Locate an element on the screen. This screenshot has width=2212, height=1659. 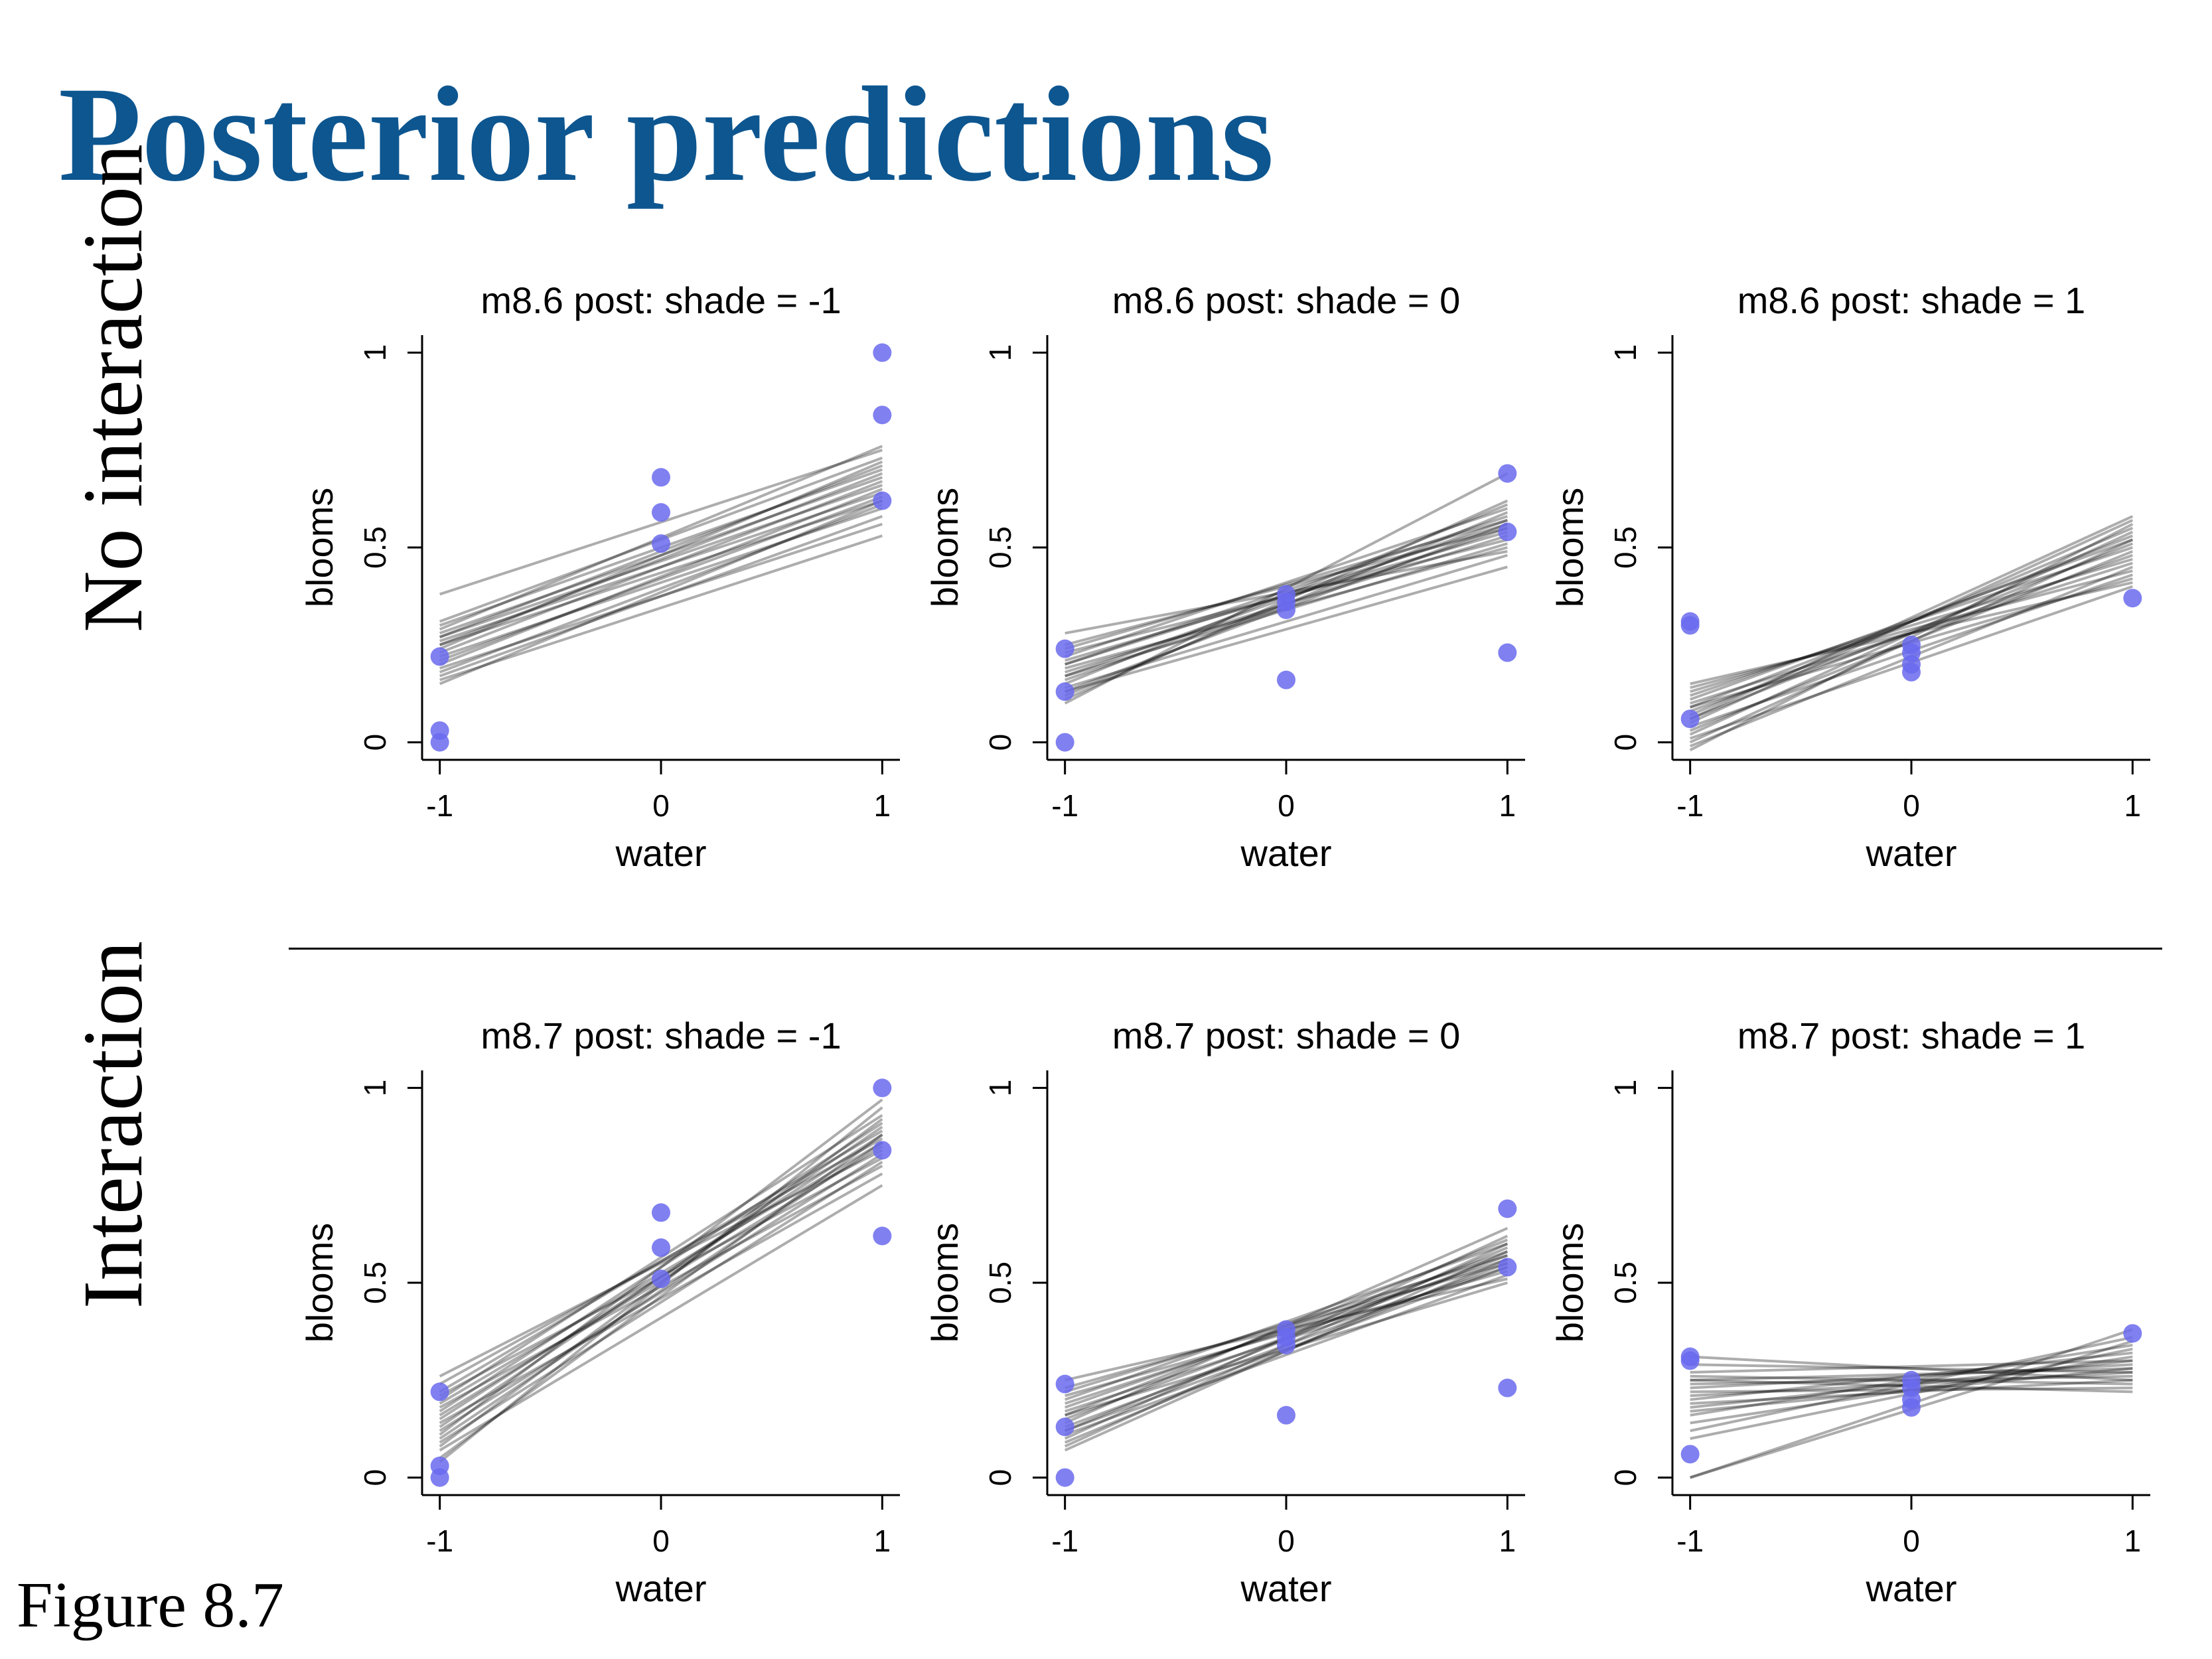
chart-title: m8.7 post: shade = 1 is located at coordinates (1912, 1035).